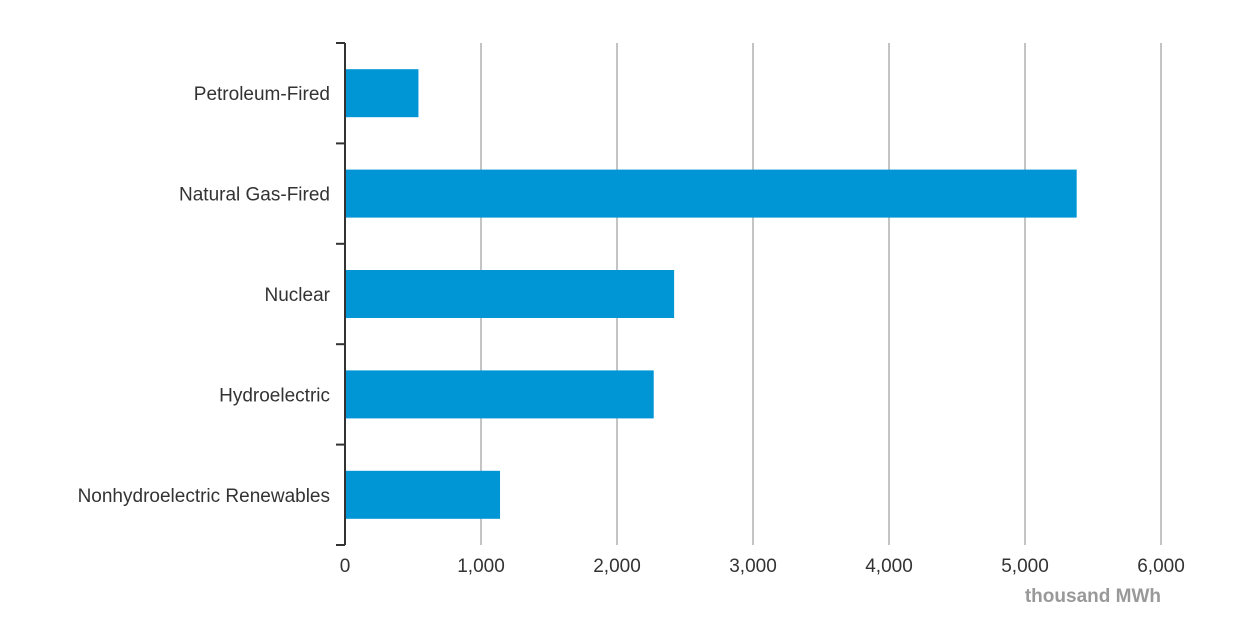 The height and width of the screenshot is (629, 1246). What do you see at coordinates (617, 566) in the screenshot?
I see `x-tick-label: 2,000` at bounding box center [617, 566].